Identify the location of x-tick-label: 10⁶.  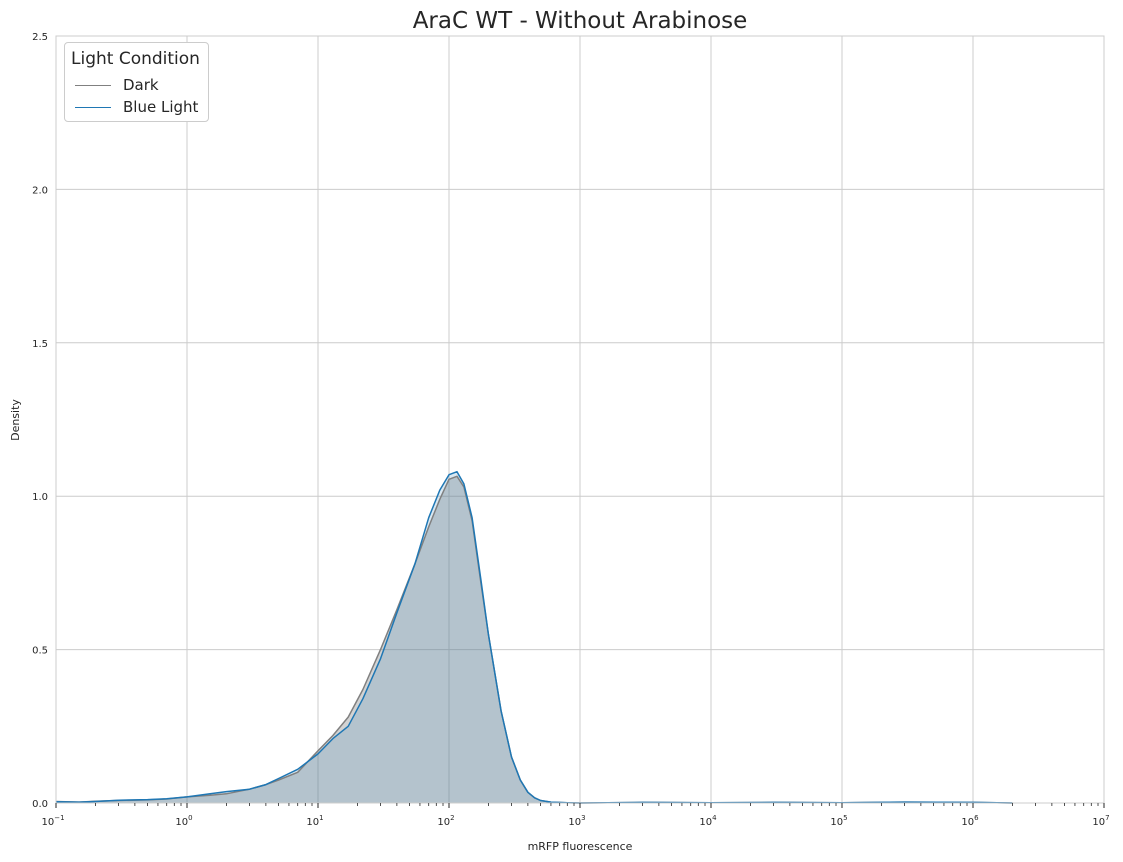
(970, 821).